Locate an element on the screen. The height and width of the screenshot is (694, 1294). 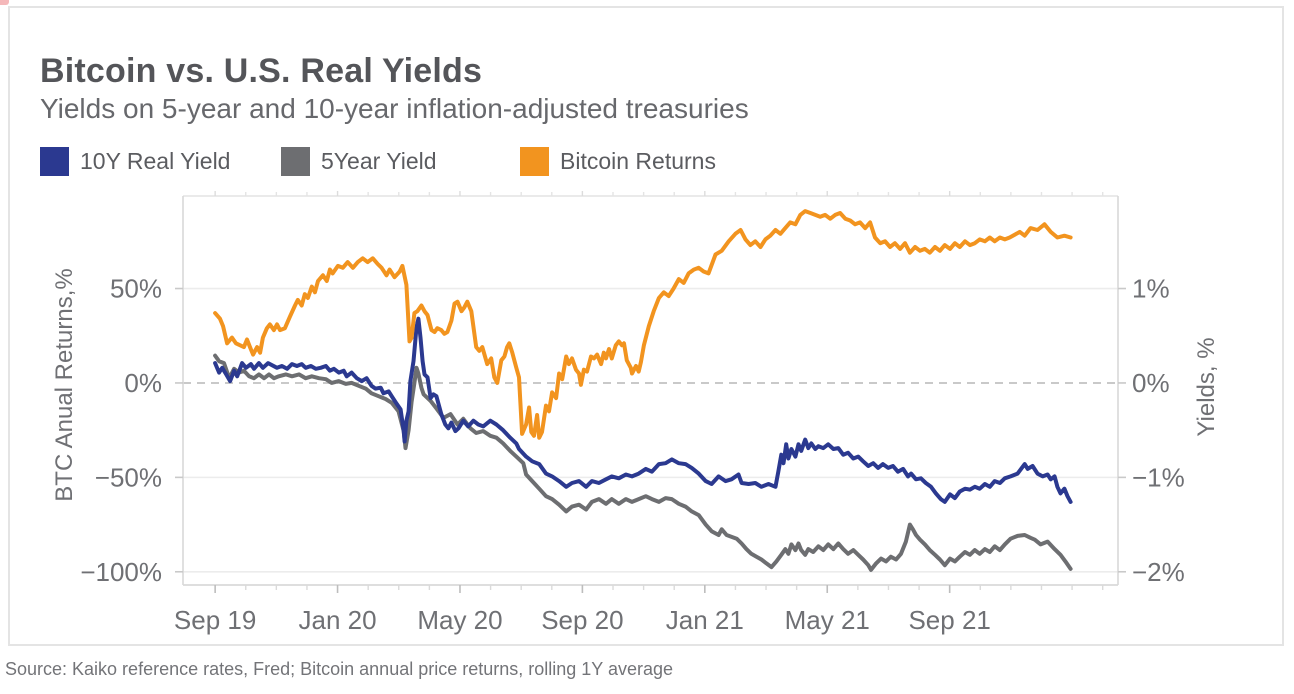
svg-text: Yields, % is located at coordinates (1206, 386).